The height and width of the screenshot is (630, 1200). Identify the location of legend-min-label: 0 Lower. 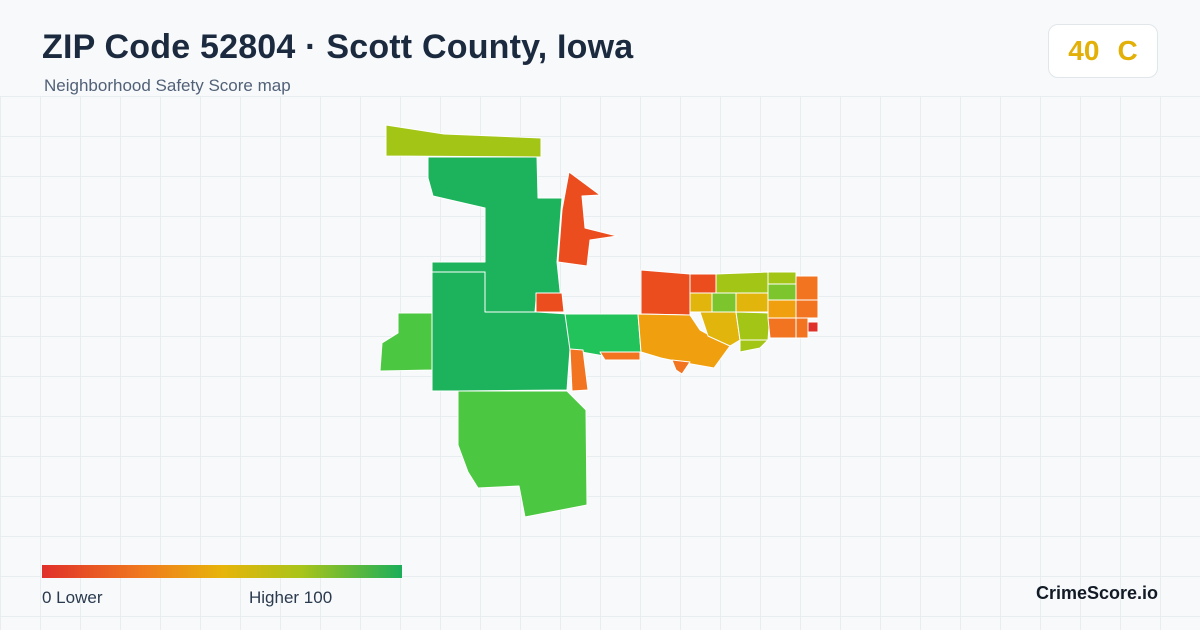
(72, 597).